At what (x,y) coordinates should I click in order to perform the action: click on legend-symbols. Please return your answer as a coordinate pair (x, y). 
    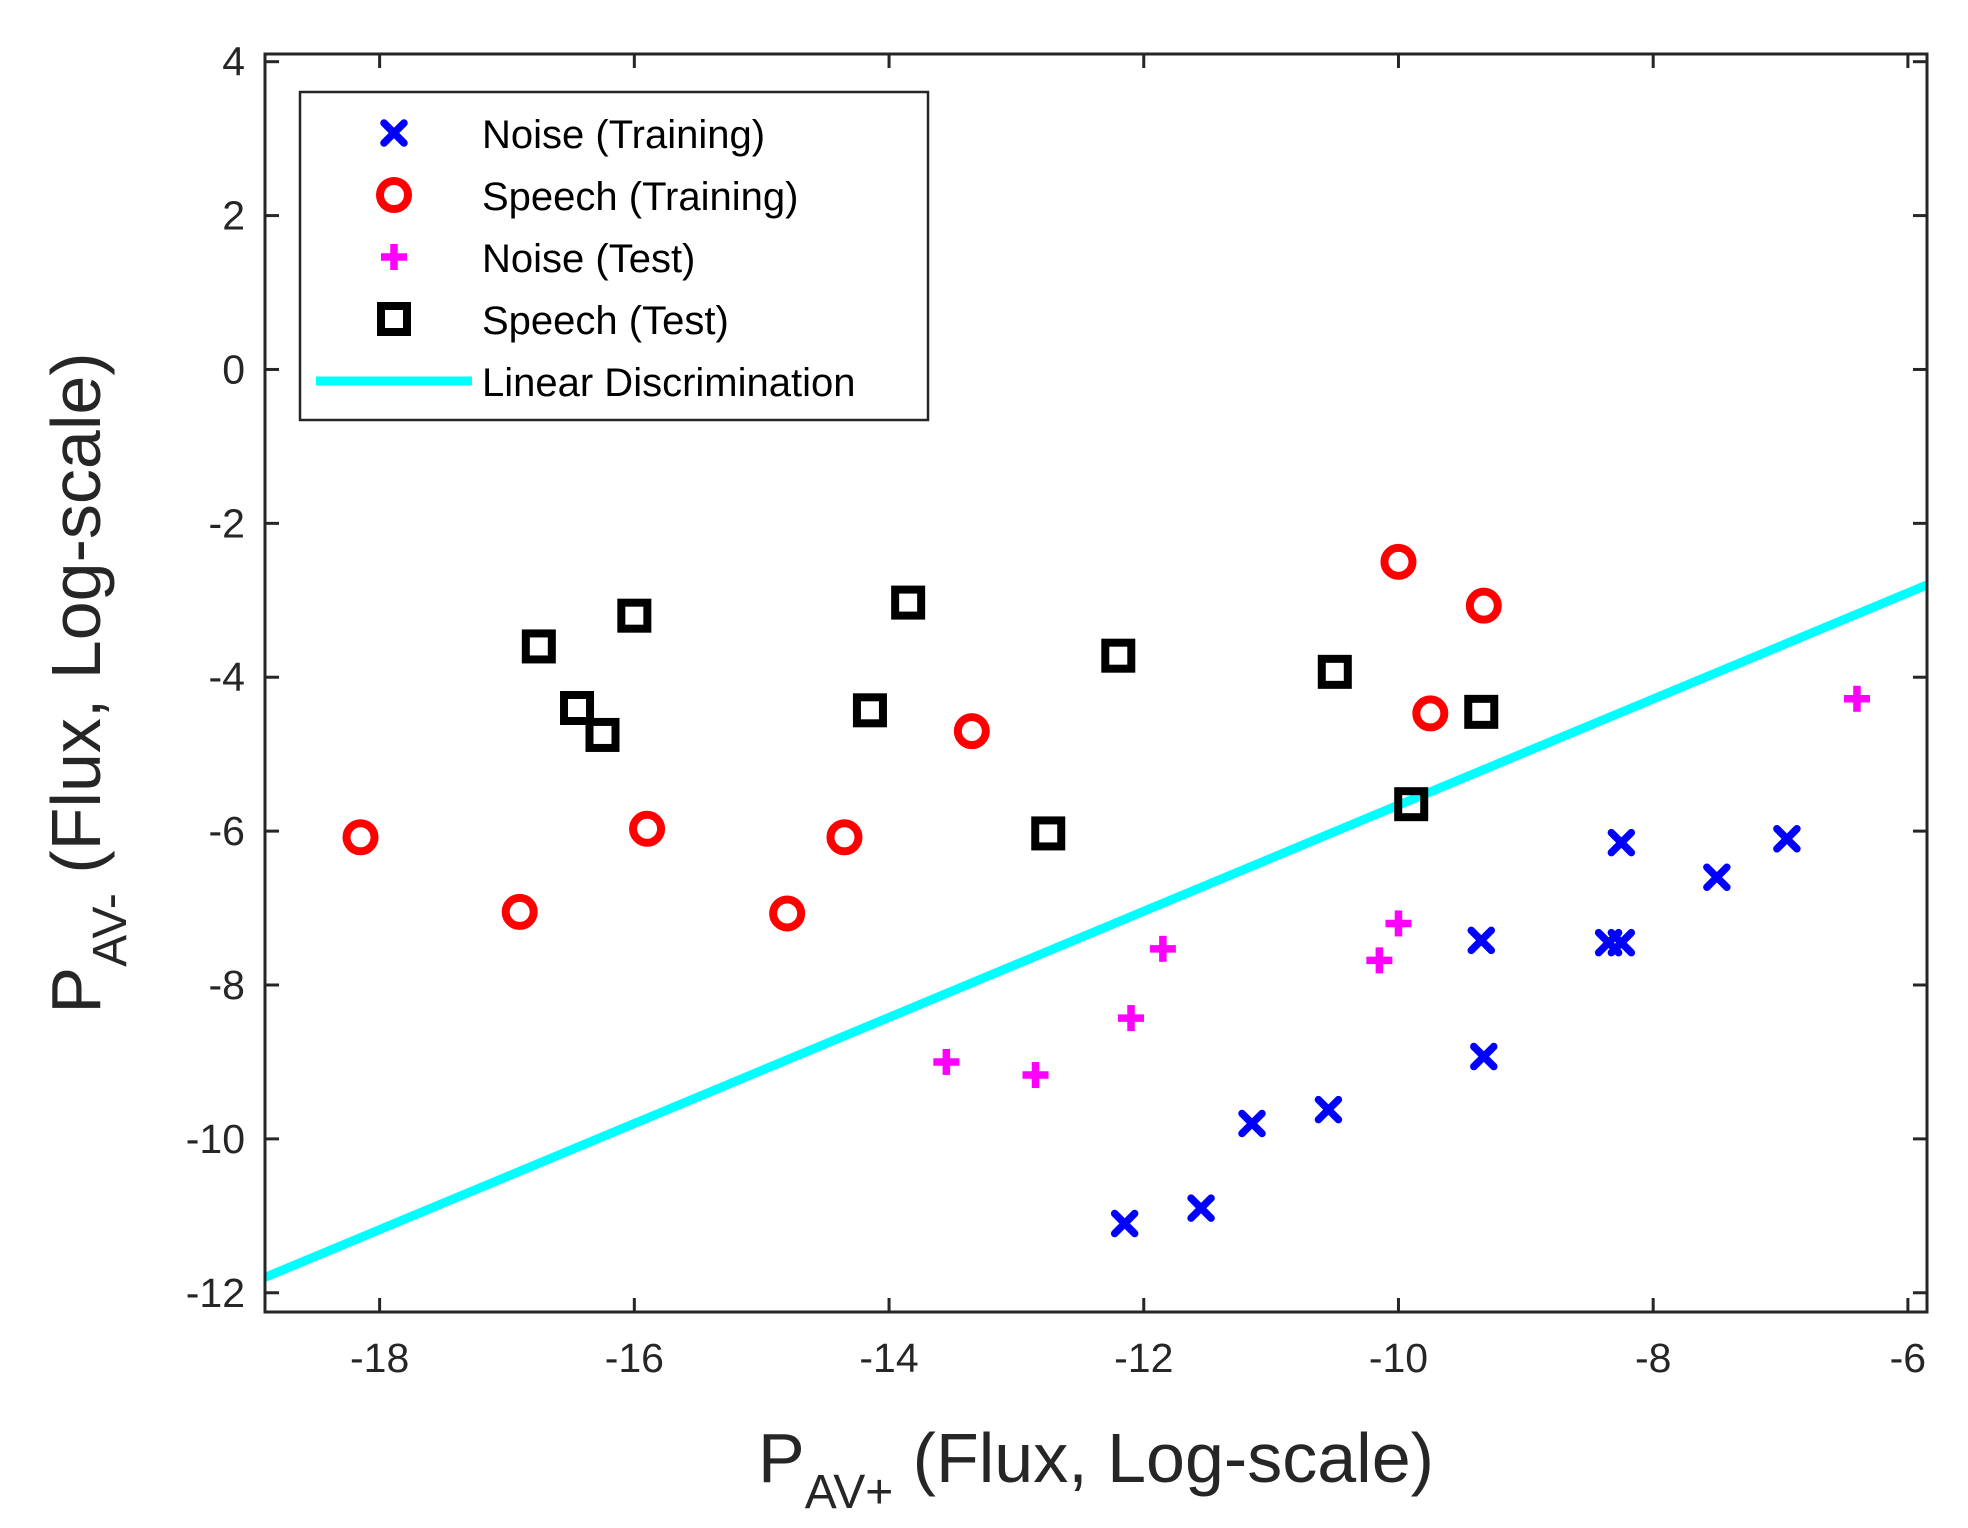
    Looking at the image, I should click on (394, 252).